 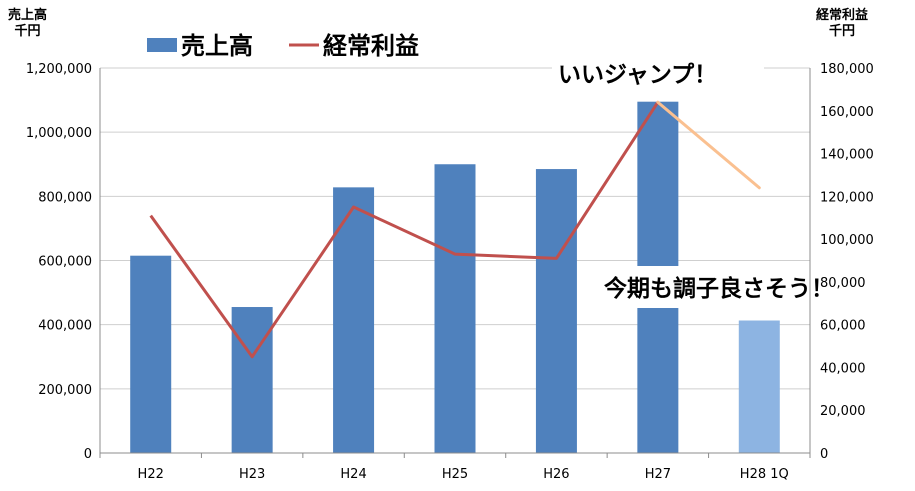 What do you see at coordinates (162, 45) in the screenshot?
I see `legend-swatch-bar` at bounding box center [162, 45].